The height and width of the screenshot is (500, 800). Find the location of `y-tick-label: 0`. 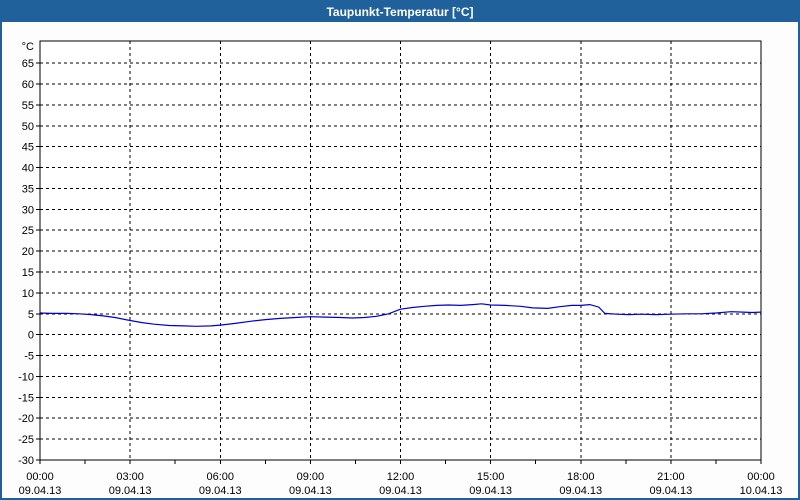

y-tick-label: 0 is located at coordinates (31, 336).